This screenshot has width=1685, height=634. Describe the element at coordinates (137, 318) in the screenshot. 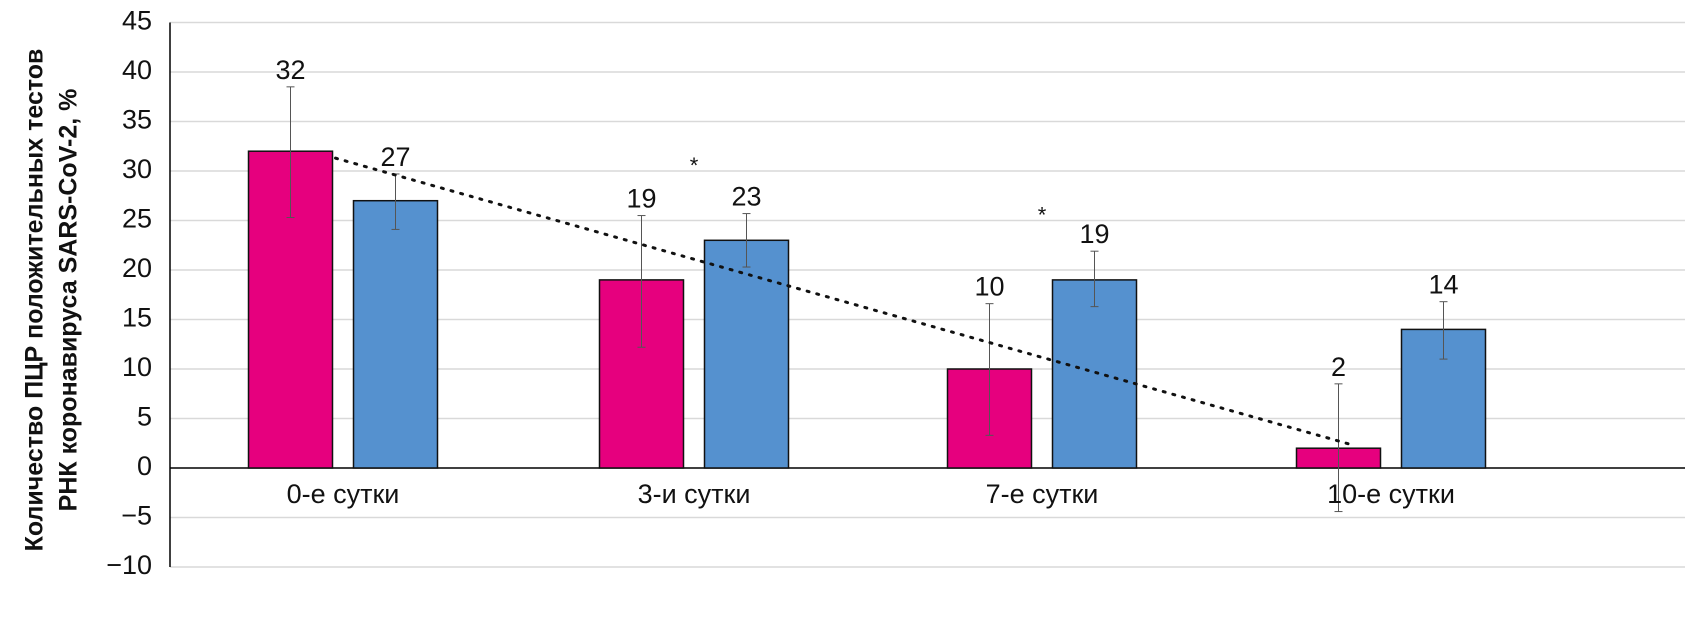

I see `y-tick-label: 15` at that location.